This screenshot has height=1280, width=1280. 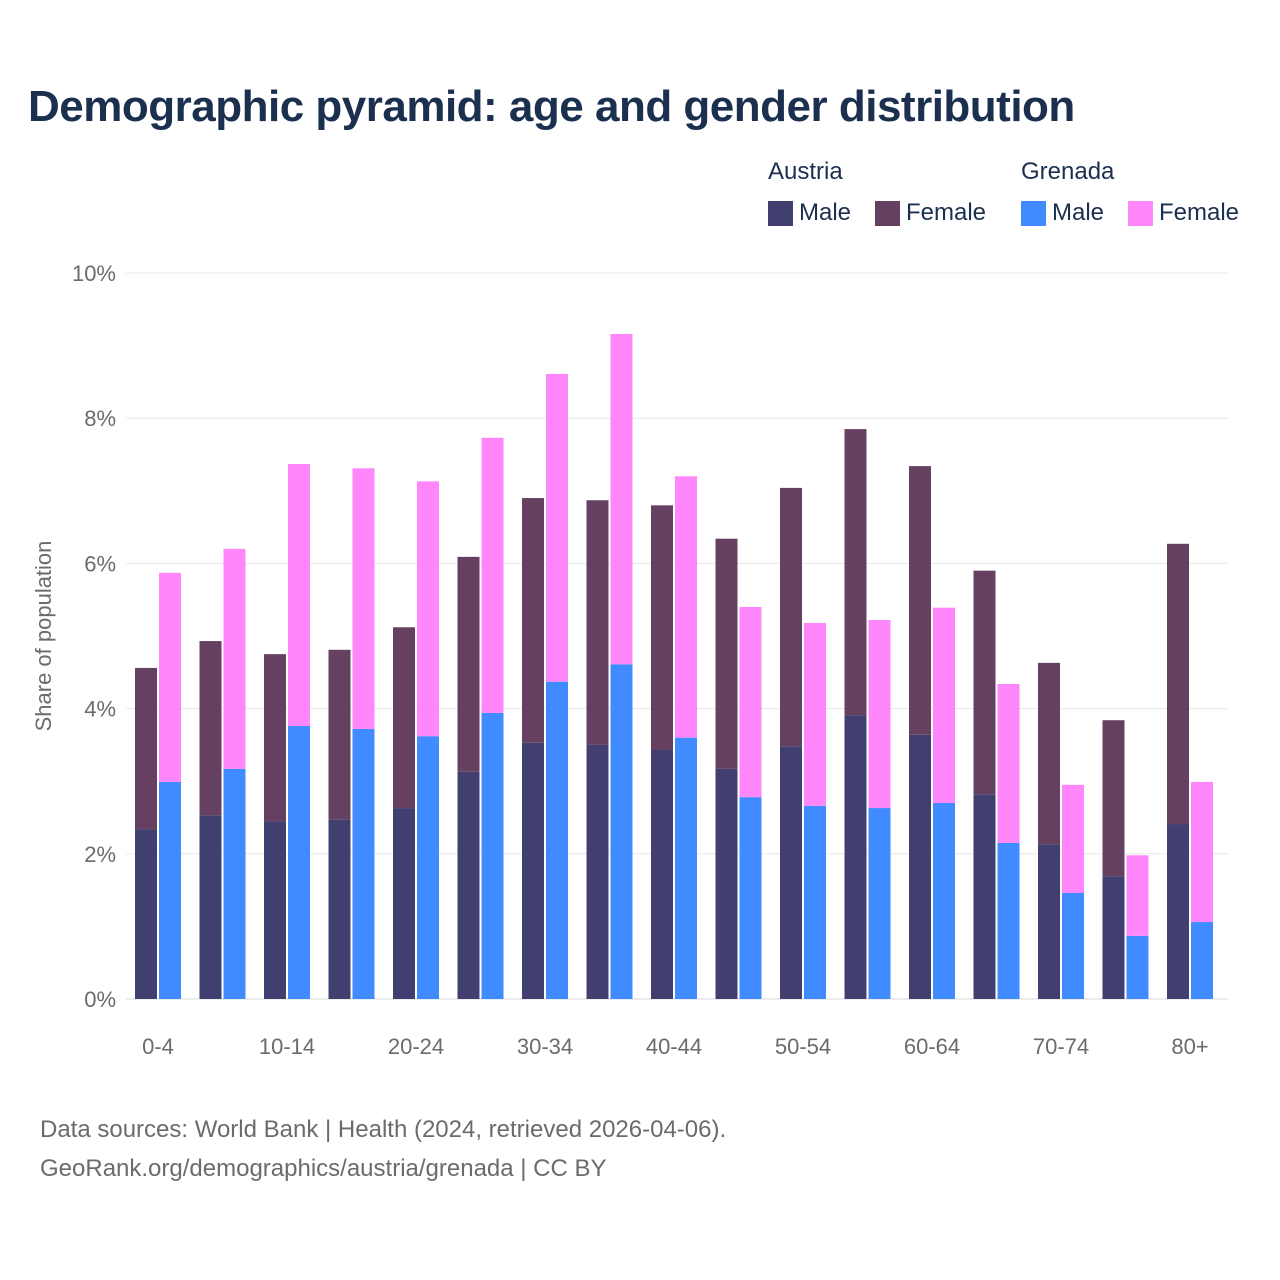 I want to click on legend-austria-male: Male, so click(x=809, y=213).